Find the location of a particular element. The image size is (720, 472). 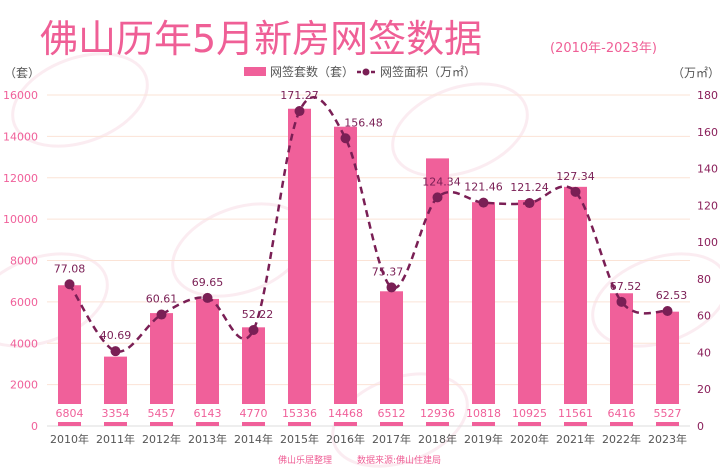

x-tick-label: 2021年 is located at coordinates (575, 439).